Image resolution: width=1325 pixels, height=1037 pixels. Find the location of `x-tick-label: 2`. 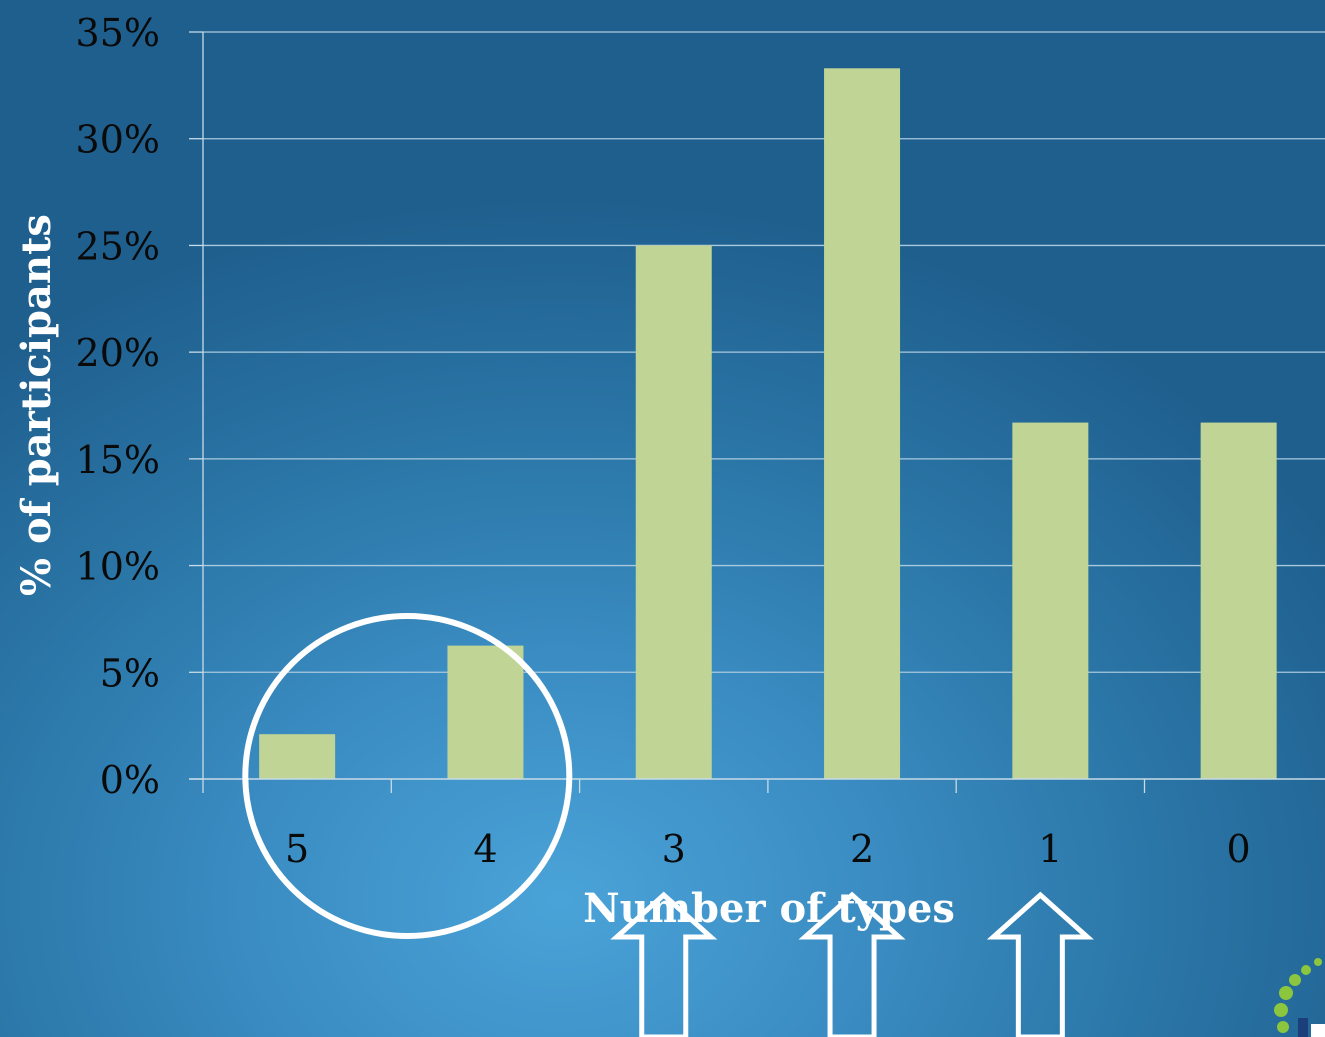

x-tick-label: 2 is located at coordinates (862, 849).